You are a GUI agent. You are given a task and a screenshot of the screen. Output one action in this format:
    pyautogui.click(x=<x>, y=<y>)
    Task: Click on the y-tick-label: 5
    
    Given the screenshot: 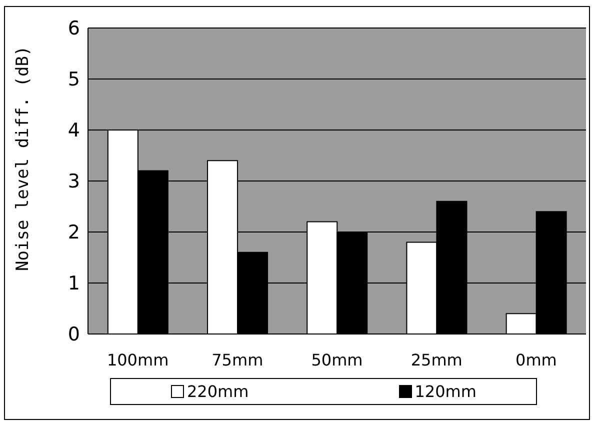 What is the action you would take?
    pyautogui.click(x=74, y=79)
    